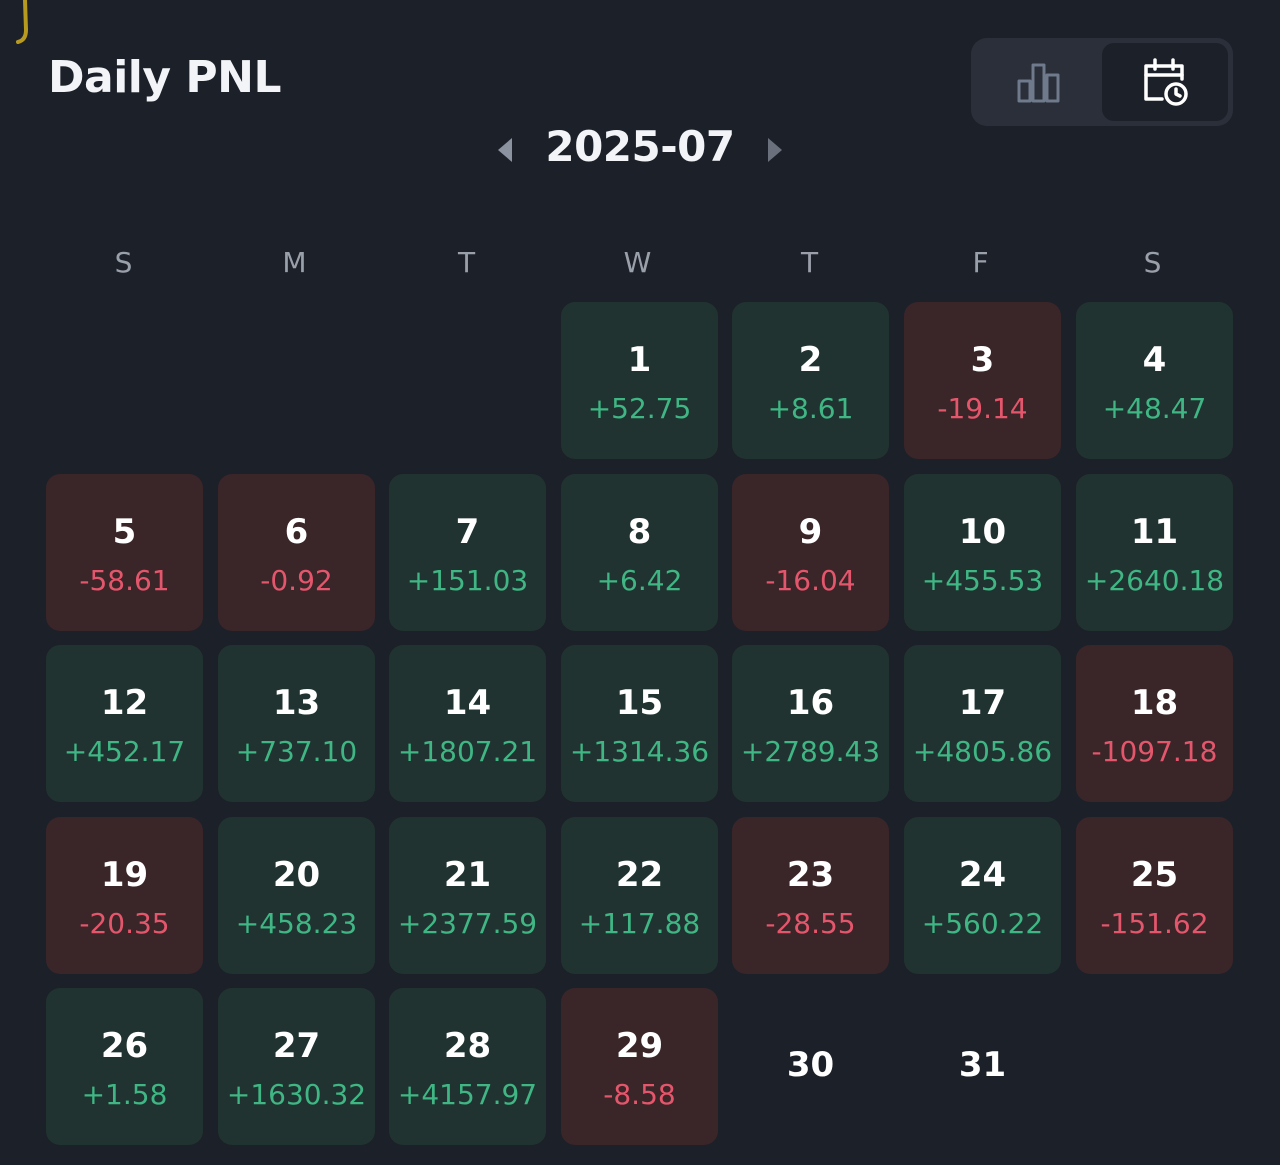 The height and width of the screenshot is (1165, 1280). I want to click on next-month-icon, so click(775, 150).